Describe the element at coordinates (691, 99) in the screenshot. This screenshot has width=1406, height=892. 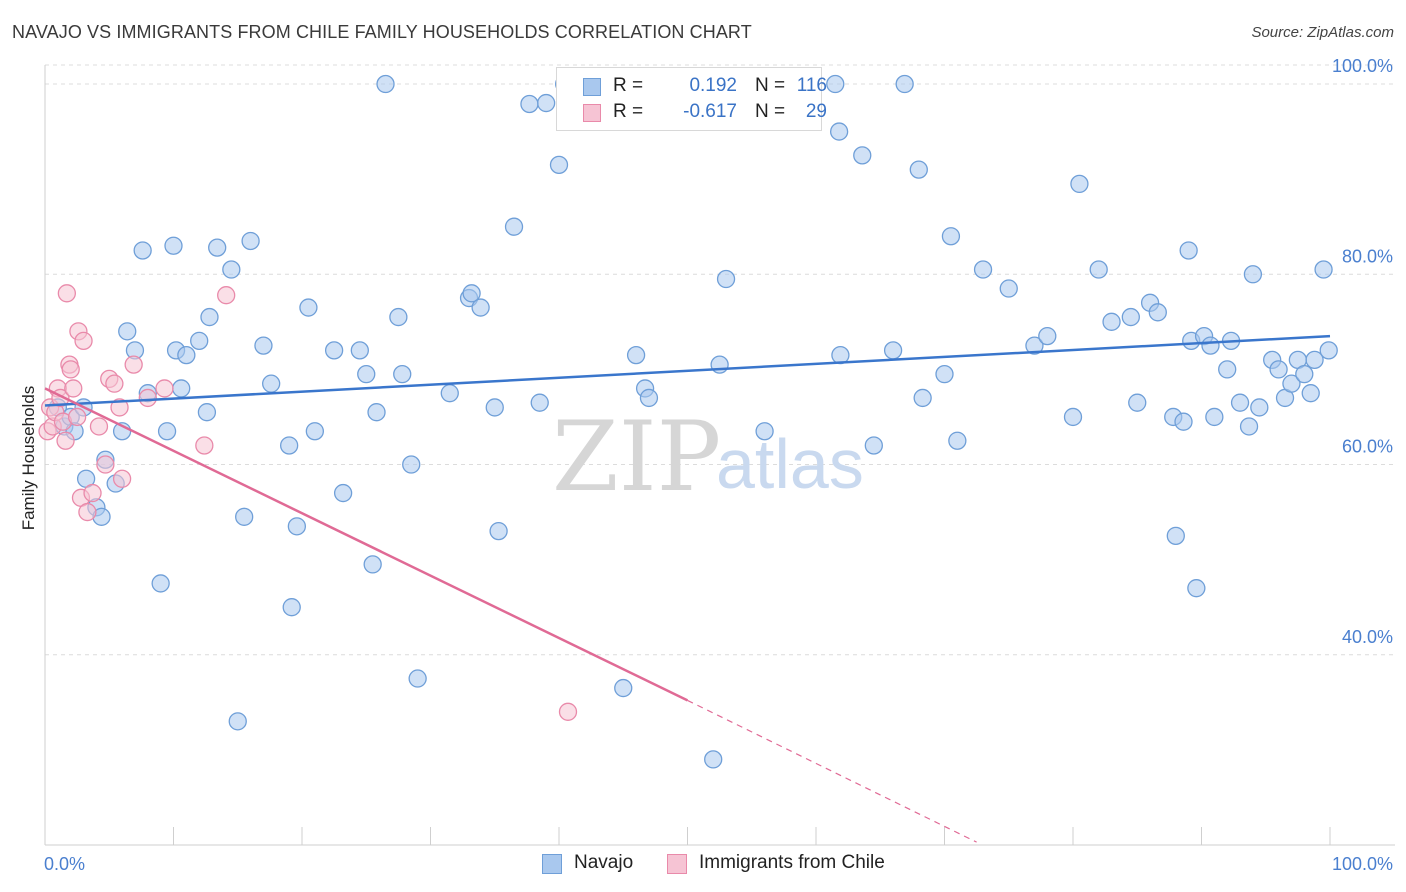
I see `stats-legend: R = 0.192 N = 116 R = -0.617 N = 29` at that location.